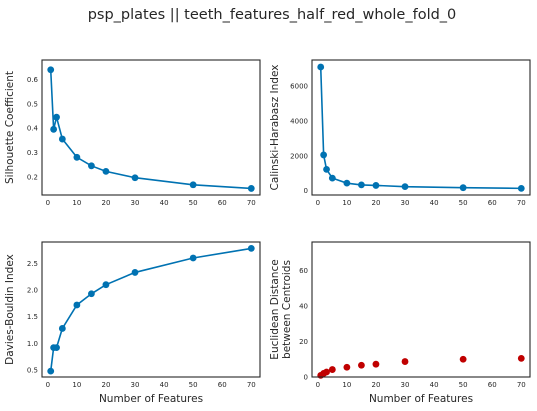 Image resolution: width=537 pixels, height=411 pixels. What do you see at coordinates (32, 317) in the screenshot?
I see `y-tick-label: 1.5` at bounding box center [32, 317].